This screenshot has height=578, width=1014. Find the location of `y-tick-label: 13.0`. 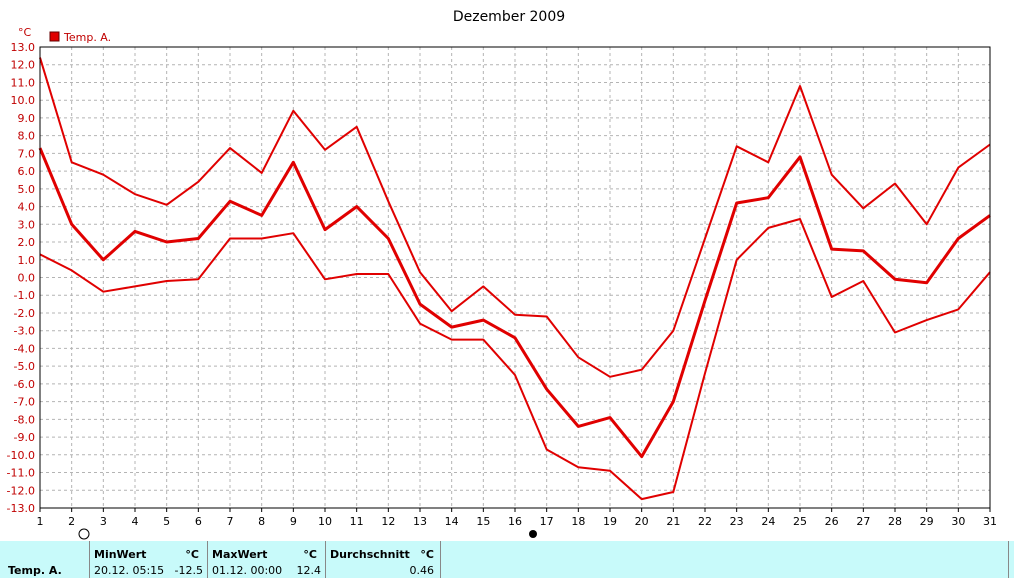

y-tick-label: 13.0 is located at coordinates (23, 47).